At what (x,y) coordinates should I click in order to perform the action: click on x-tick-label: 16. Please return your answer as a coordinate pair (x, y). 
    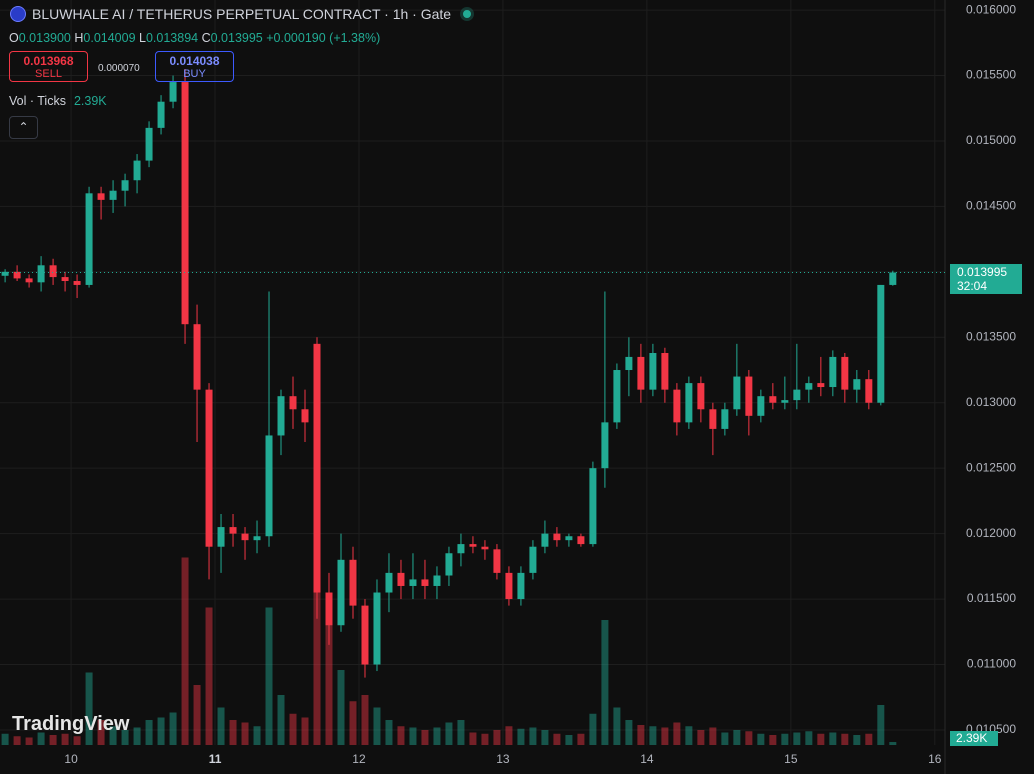
    Looking at the image, I should click on (935, 759).